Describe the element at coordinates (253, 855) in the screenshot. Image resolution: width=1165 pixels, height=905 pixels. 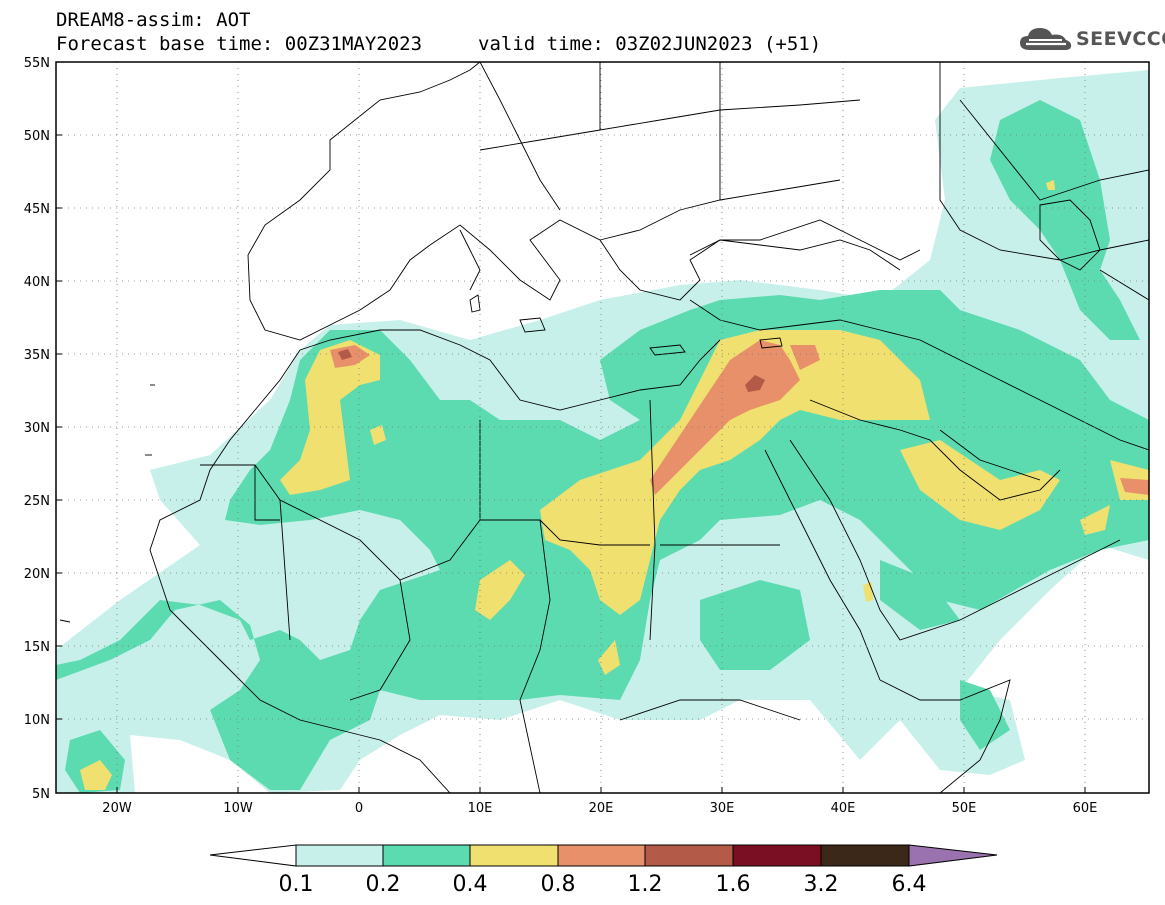
I see `colorbar-lower-extend` at that location.